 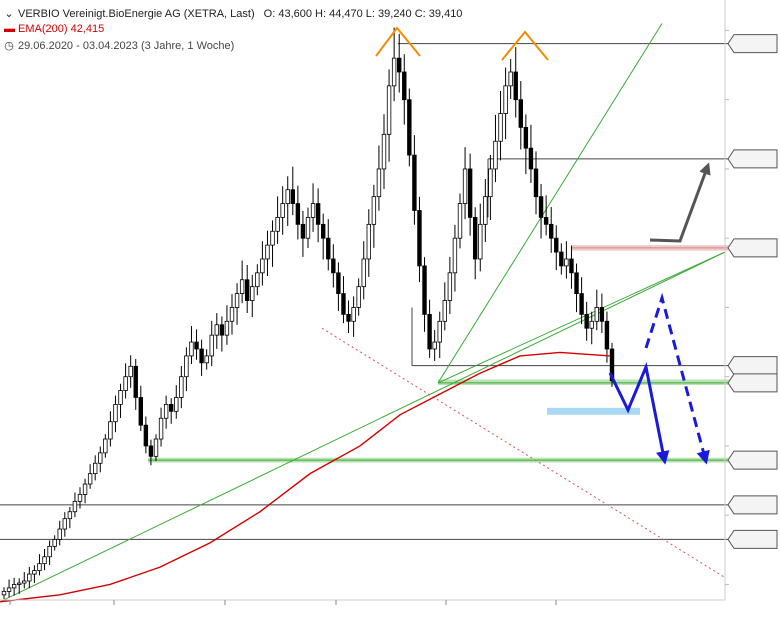 I want to click on downside-projection-dashed, so click(x=677, y=378).